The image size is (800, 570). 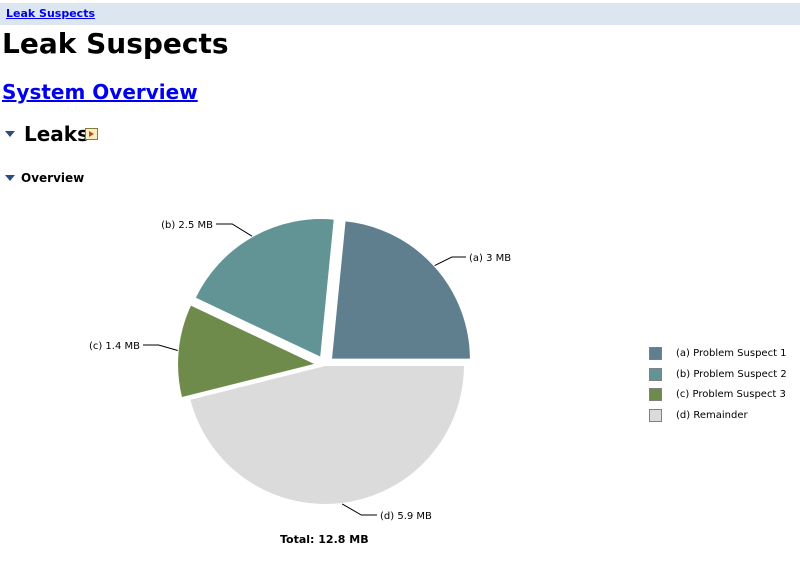 I want to click on page-title: Leak Suspects, so click(x=115, y=43).